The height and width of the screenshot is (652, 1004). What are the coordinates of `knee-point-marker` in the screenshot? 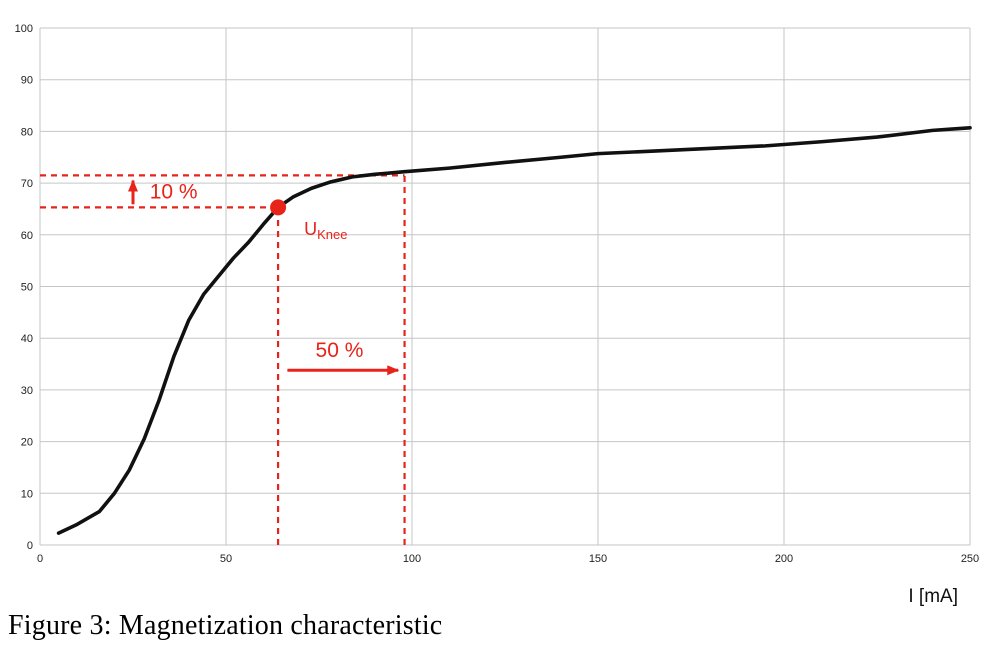 It's located at (278, 207).